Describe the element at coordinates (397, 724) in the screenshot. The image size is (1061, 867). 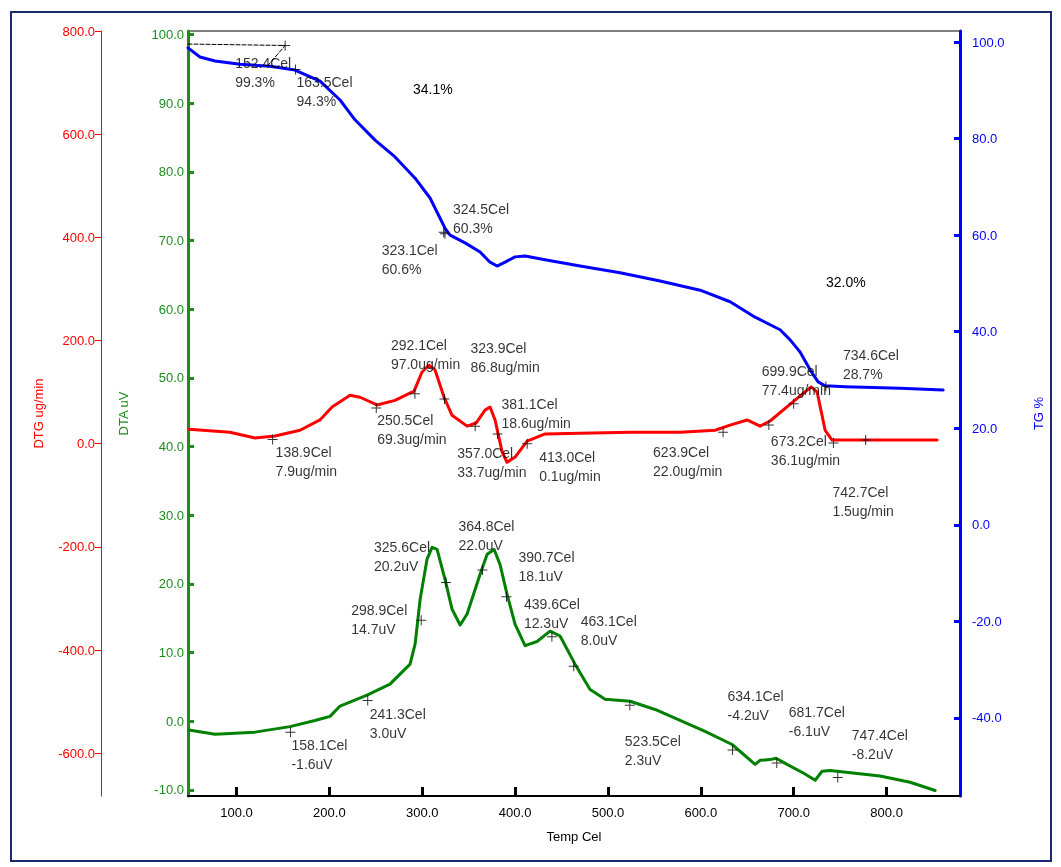
I see `data-label: 241.3Cel 3.0uV` at that location.